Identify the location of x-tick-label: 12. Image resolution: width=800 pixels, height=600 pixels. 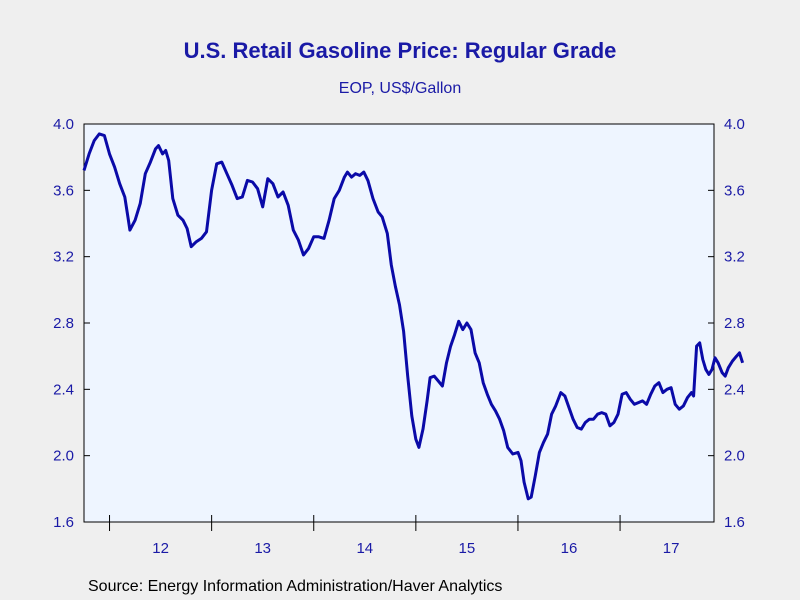
(160, 548).